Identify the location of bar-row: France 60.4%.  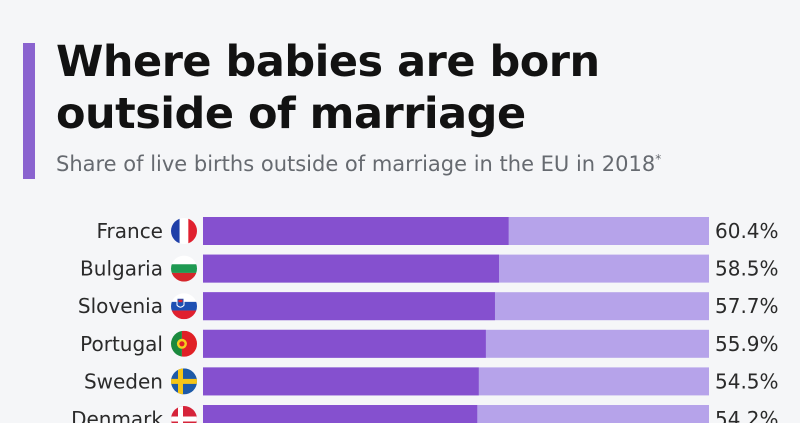
(437, 231).